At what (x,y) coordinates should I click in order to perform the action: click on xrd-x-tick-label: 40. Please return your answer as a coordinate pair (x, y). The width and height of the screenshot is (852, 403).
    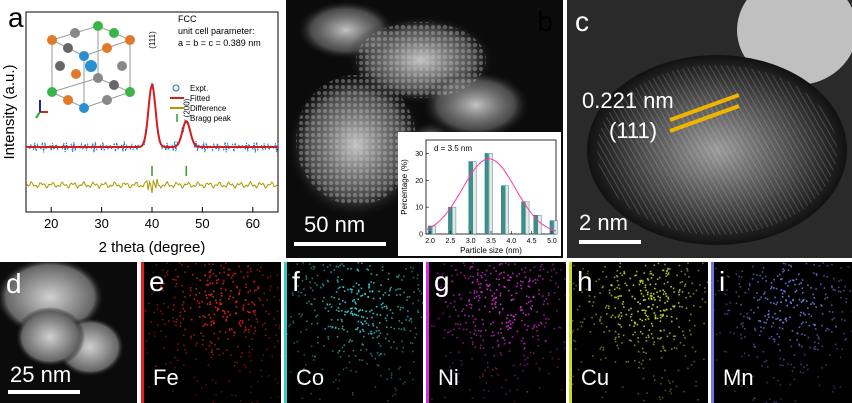
    Looking at the image, I should click on (152, 223).